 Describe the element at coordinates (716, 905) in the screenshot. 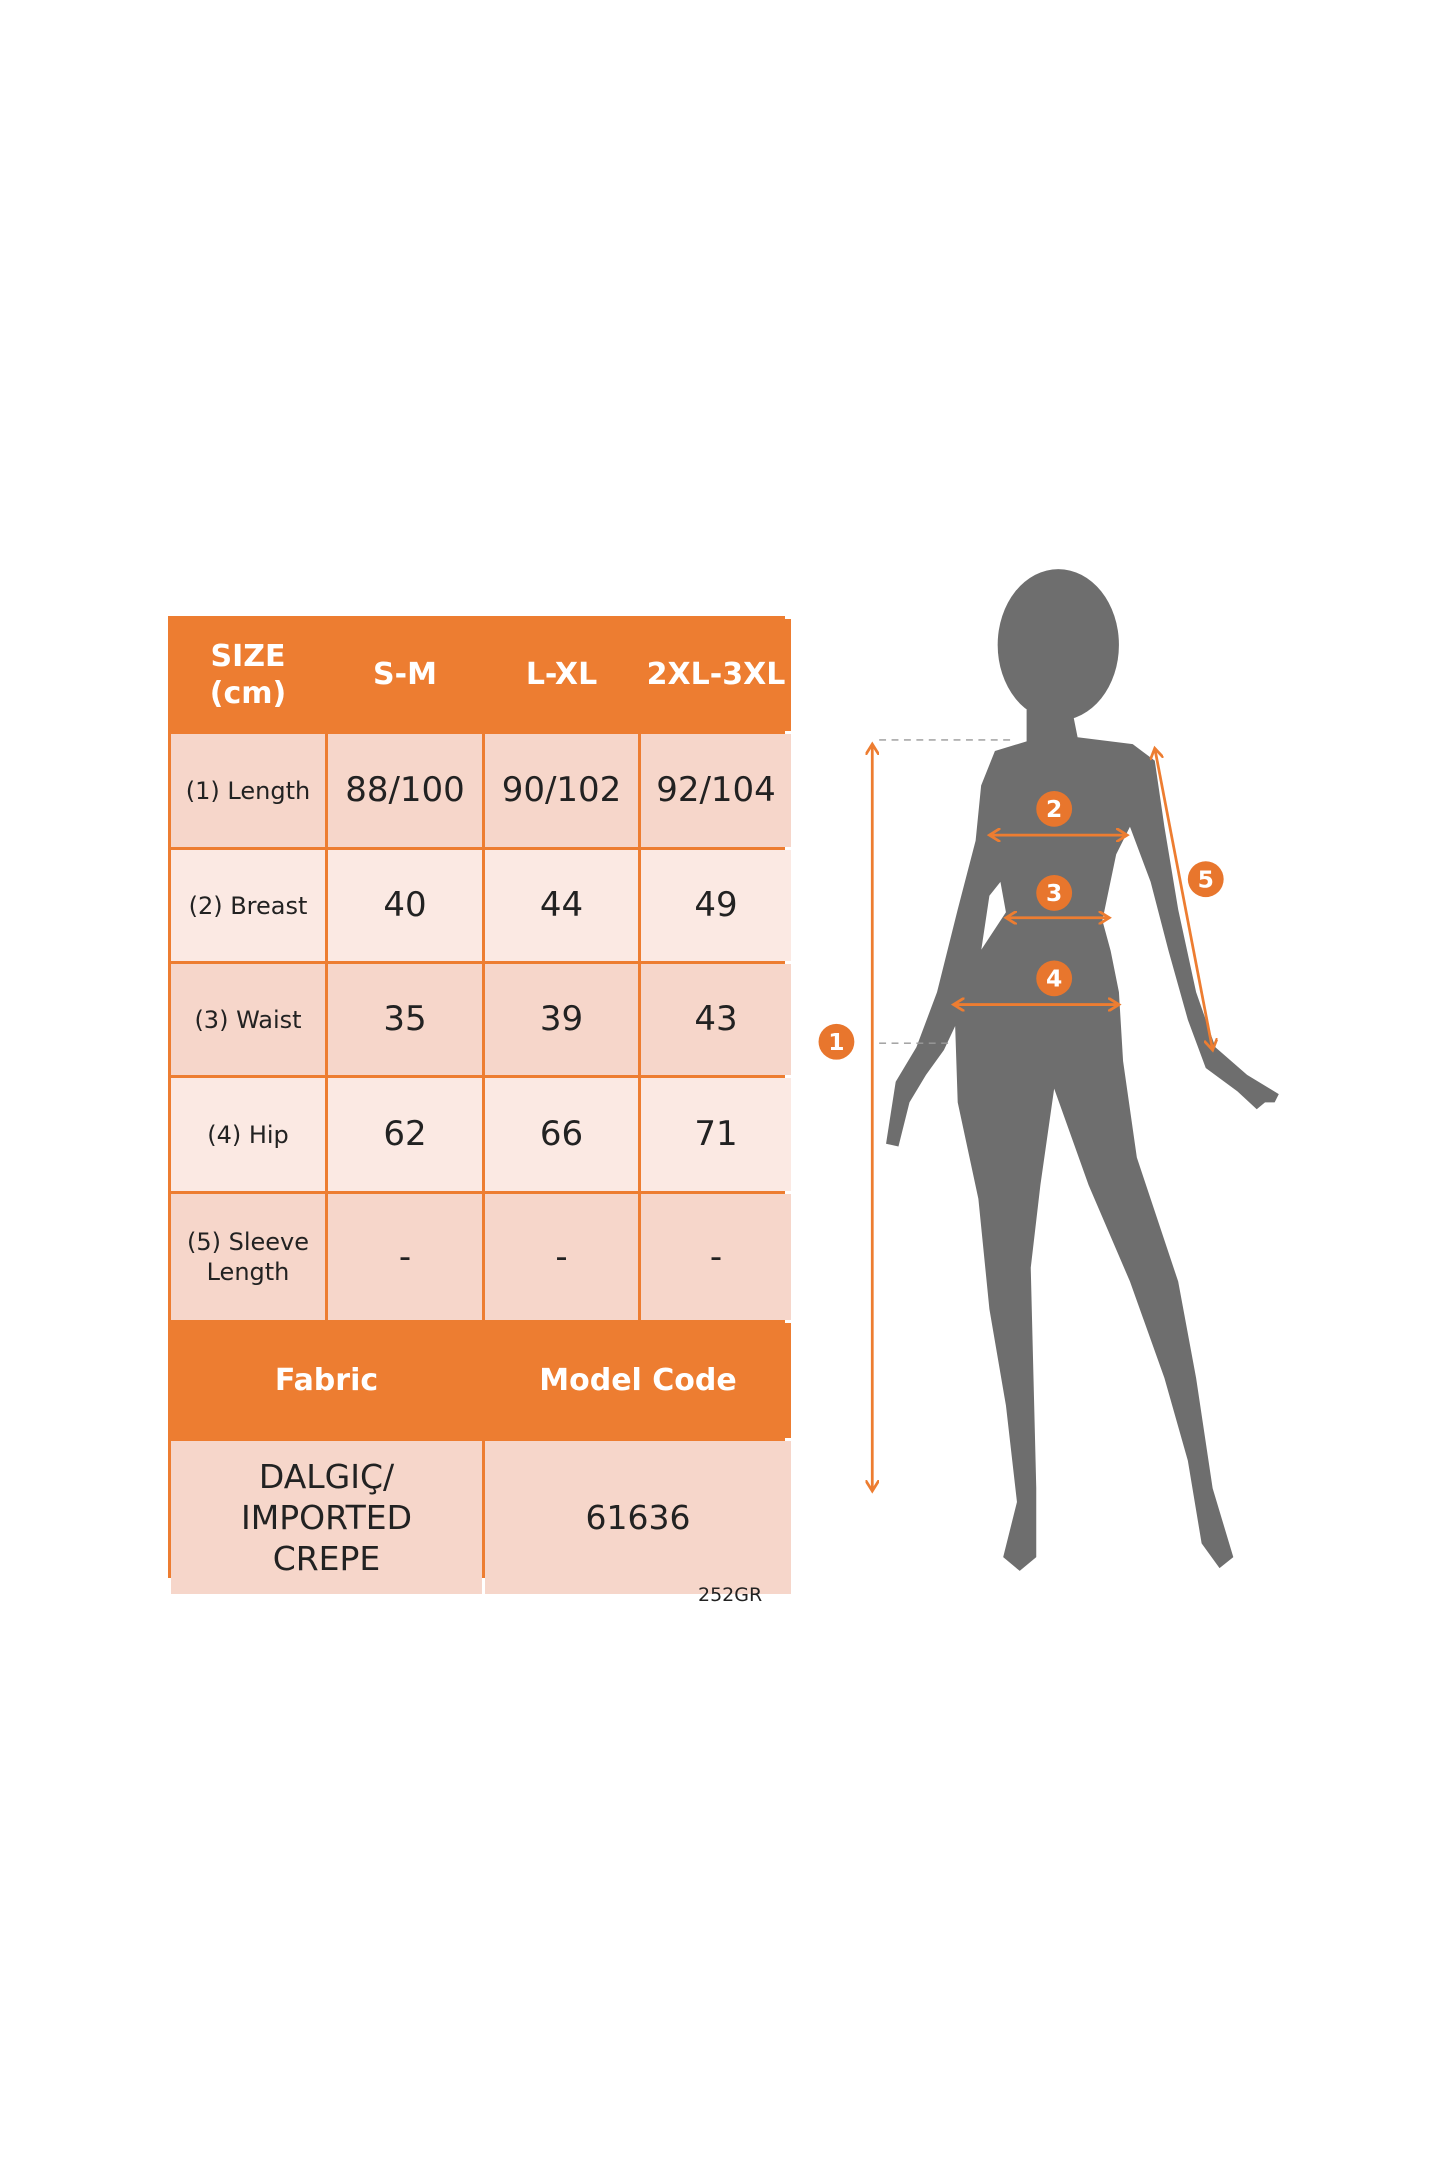

I see `cell-breast-2xl-3xl: 49` at that location.